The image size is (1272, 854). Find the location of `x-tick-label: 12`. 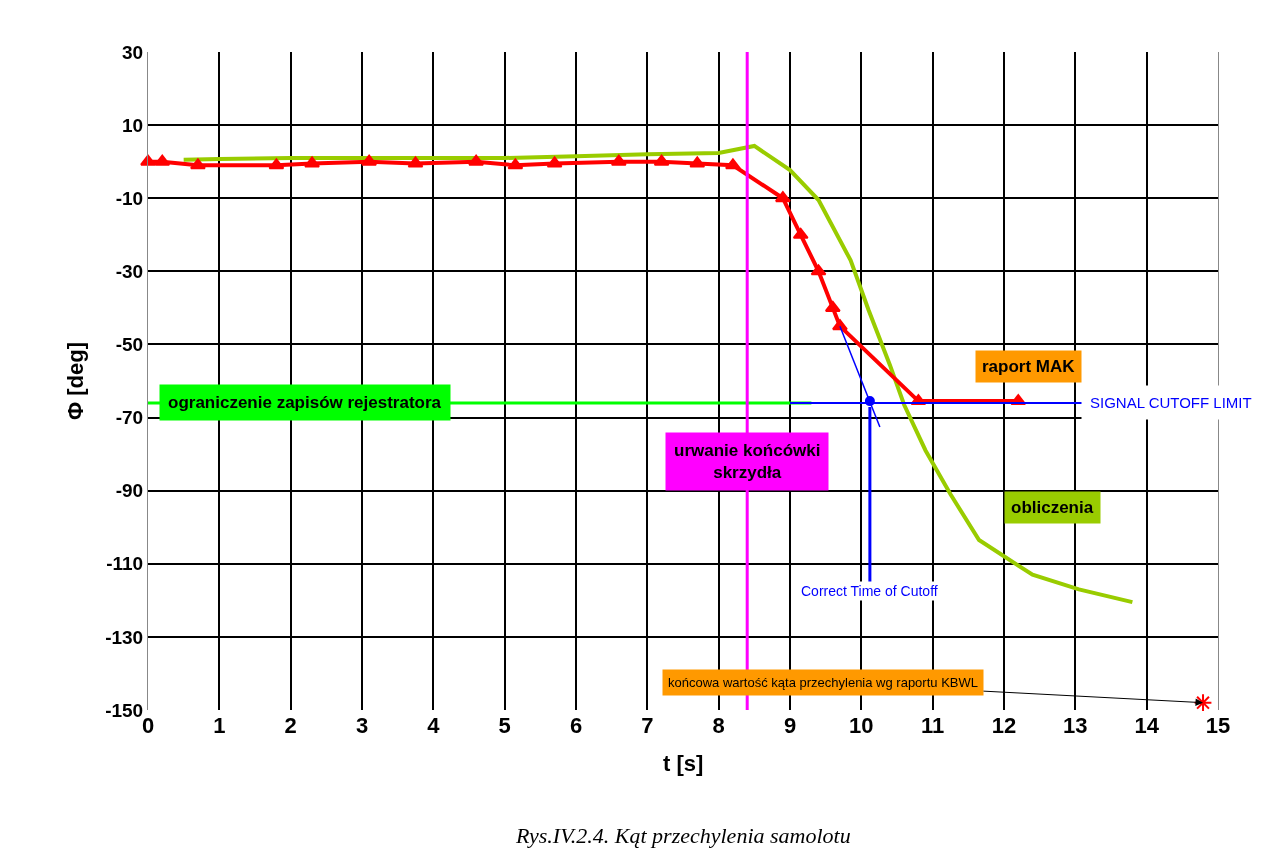

x-tick-label: 12 is located at coordinates (1004, 725).